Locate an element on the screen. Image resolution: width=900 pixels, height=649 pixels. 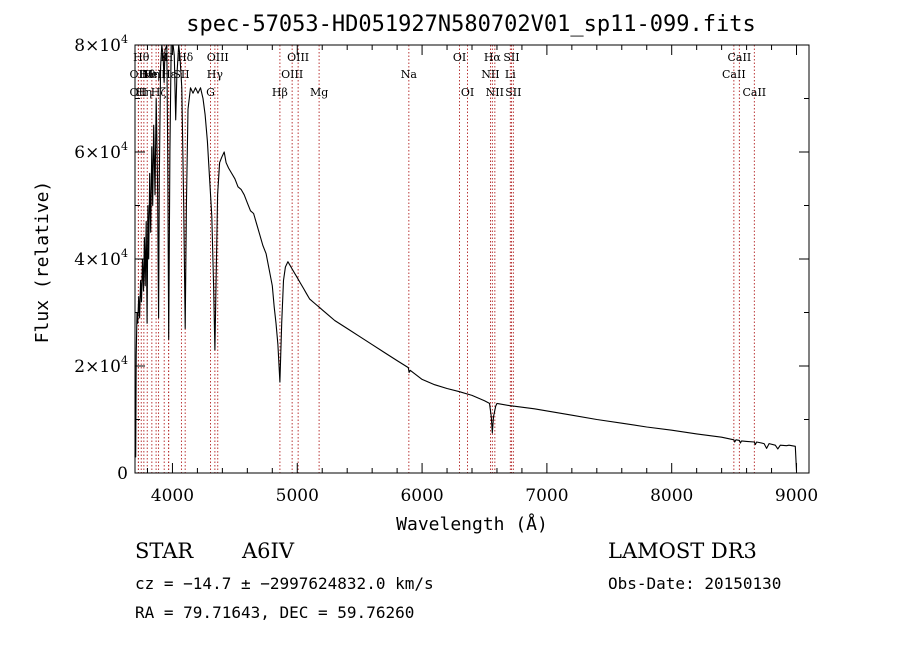
x-tick-label: 8000 is located at coordinates (671, 496).